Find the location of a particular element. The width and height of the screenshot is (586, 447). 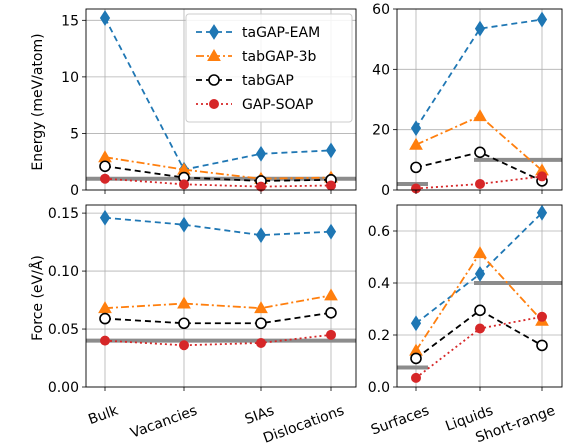

legend-item: GAP-SOAP is located at coordinates (254, 105).